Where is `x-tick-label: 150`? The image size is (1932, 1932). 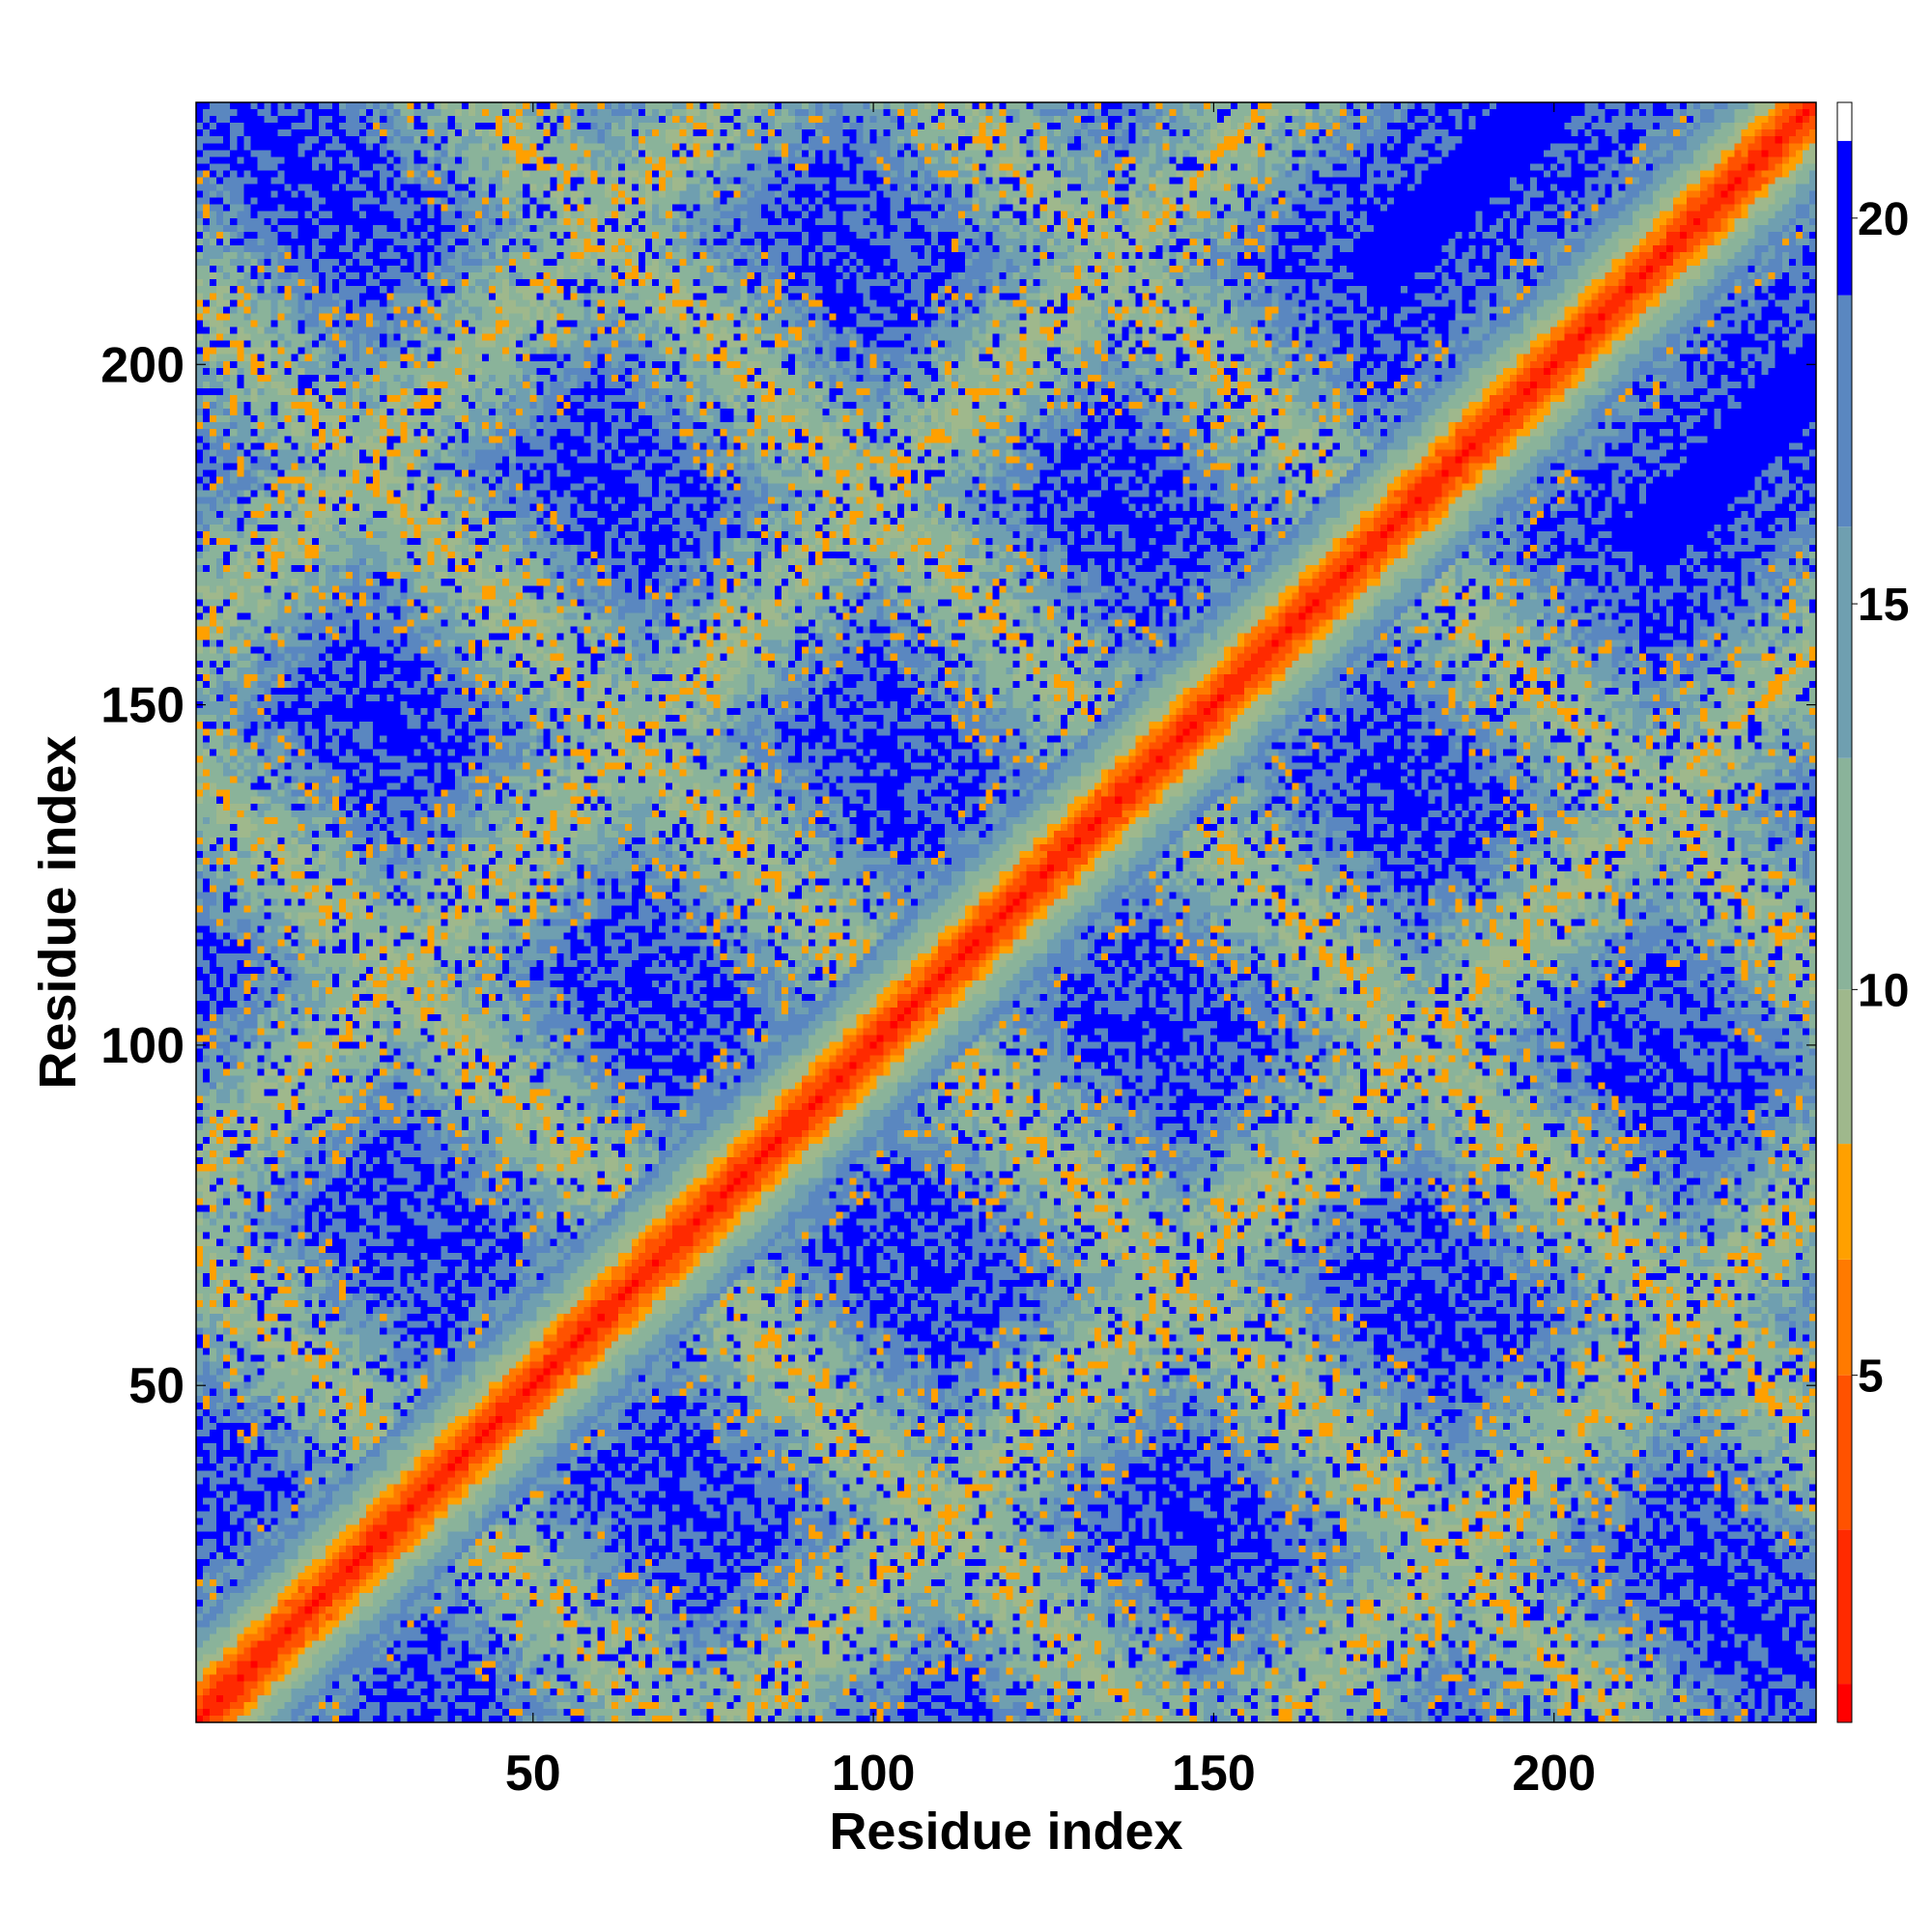
x-tick-label: 150 is located at coordinates (1214, 1774).